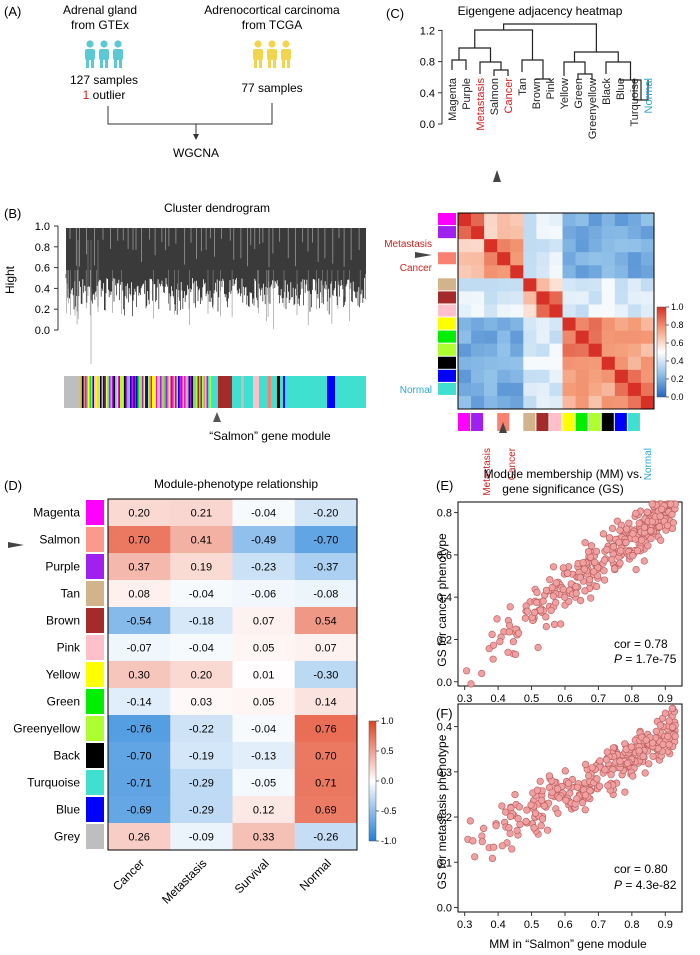  What do you see at coordinates (56, 513) in the screenshot?
I see `phenotype-row-label: Magenta` at bounding box center [56, 513].